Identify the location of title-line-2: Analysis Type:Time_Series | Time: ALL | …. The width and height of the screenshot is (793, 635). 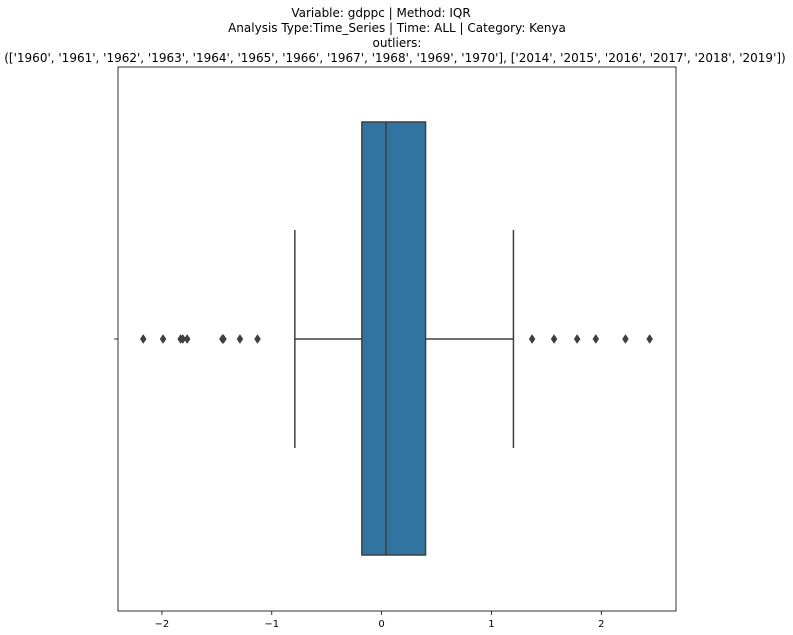
(397, 28).